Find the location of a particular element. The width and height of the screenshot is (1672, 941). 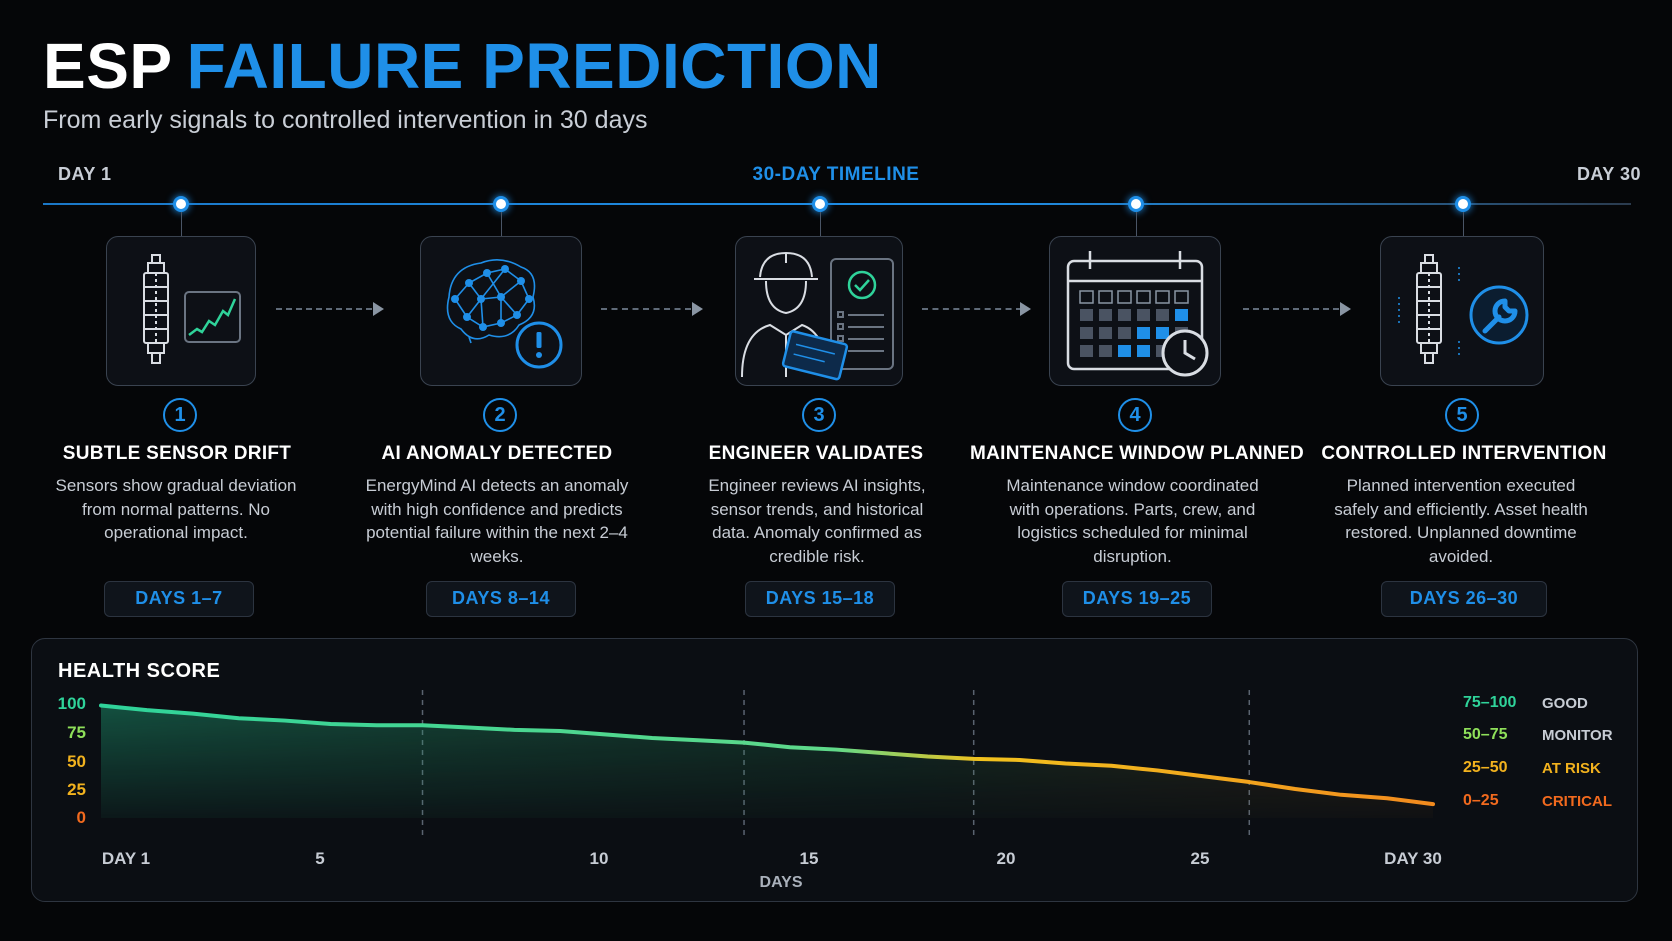

y-tick-50: 50 is located at coordinates (76, 761).